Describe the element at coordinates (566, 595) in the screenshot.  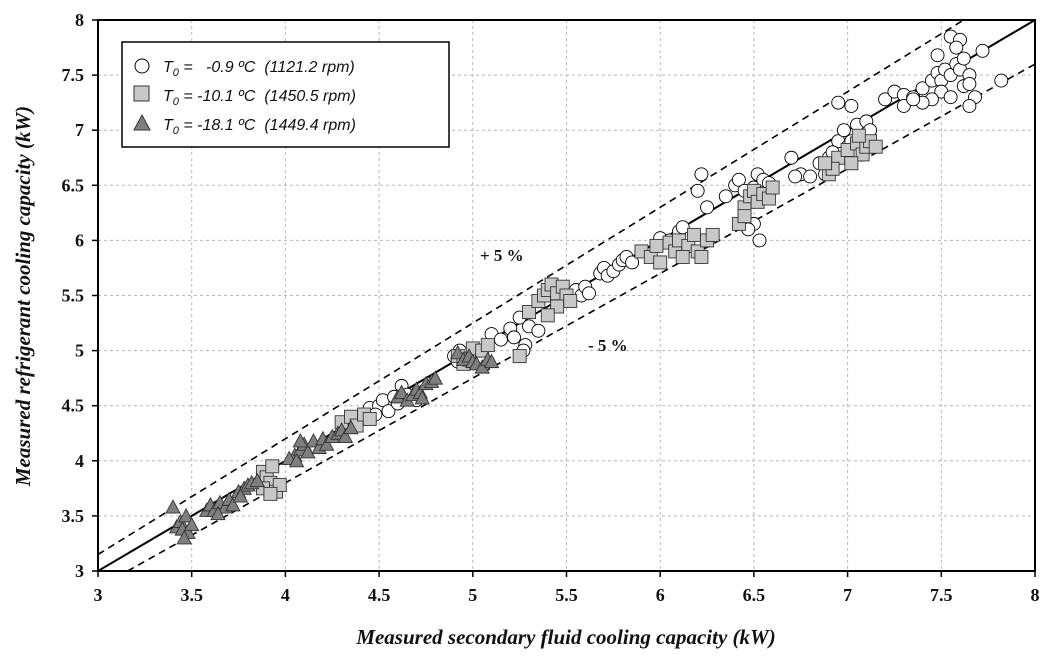
I see `x-tick-label: 5.5` at that location.